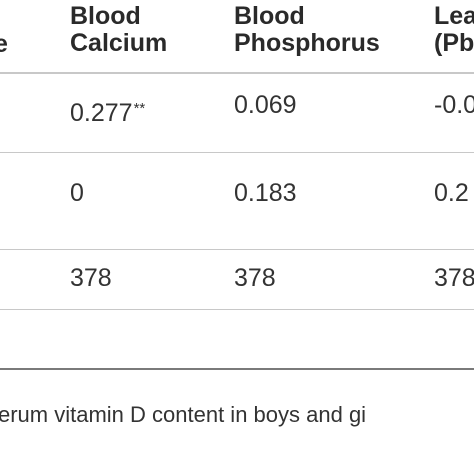 Image resolution: width=474 pixels, height=474 pixels. Describe the element at coordinates (237, 73) in the screenshot. I see `header-rule` at that location.